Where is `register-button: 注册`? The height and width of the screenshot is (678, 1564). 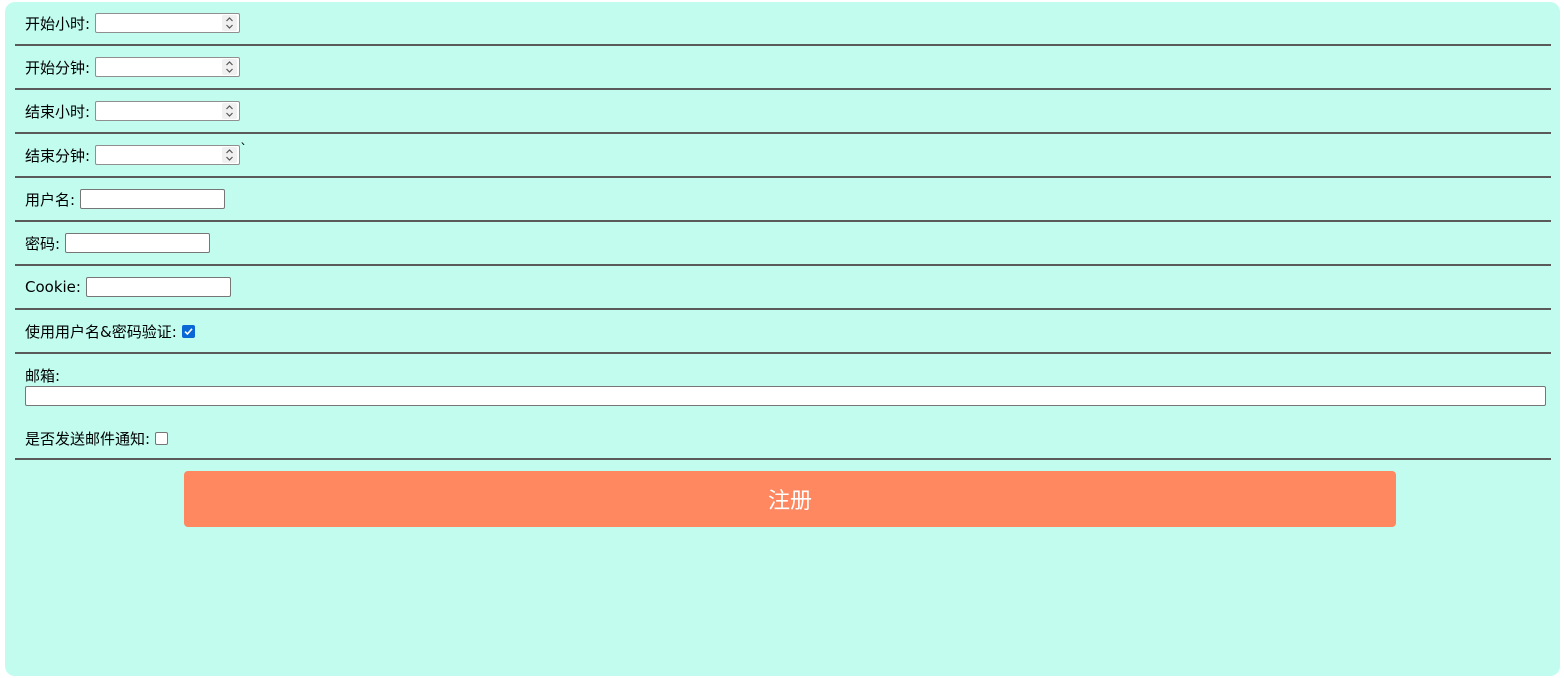 register-button: 注册 is located at coordinates (790, 499).